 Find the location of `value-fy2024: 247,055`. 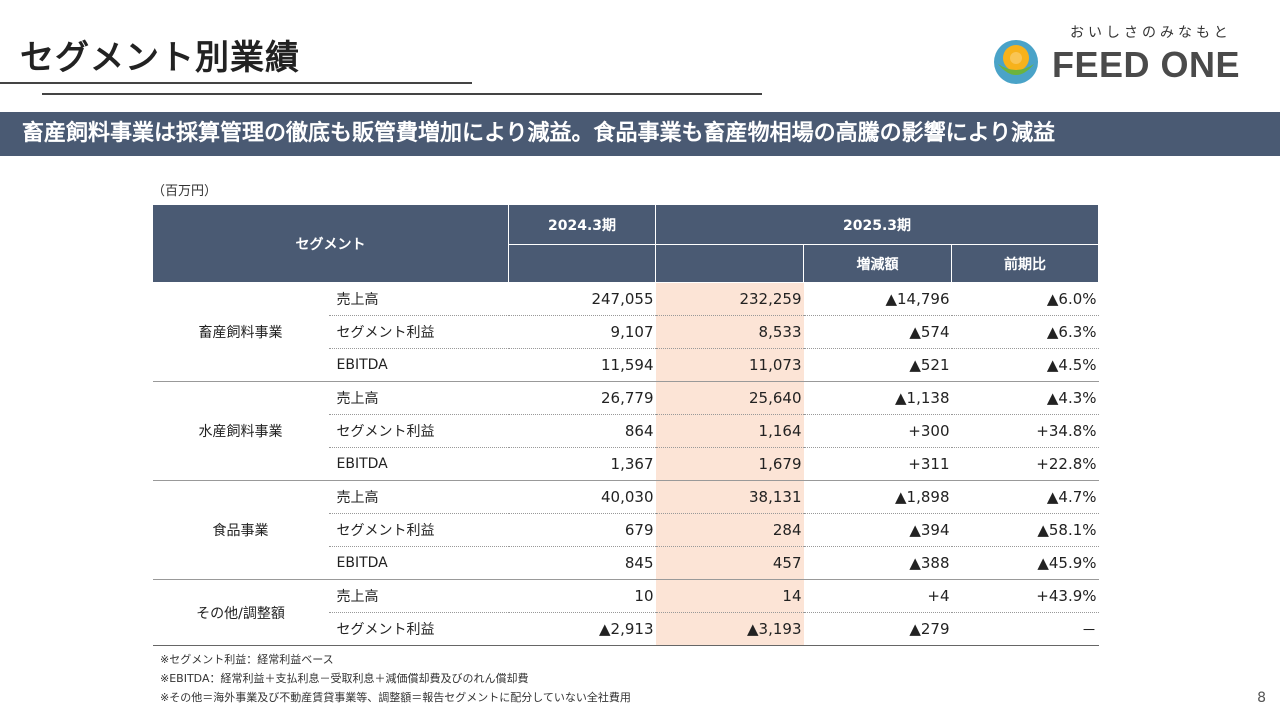

value-fy2024: 247,055 is located at coordinates (582, 299).